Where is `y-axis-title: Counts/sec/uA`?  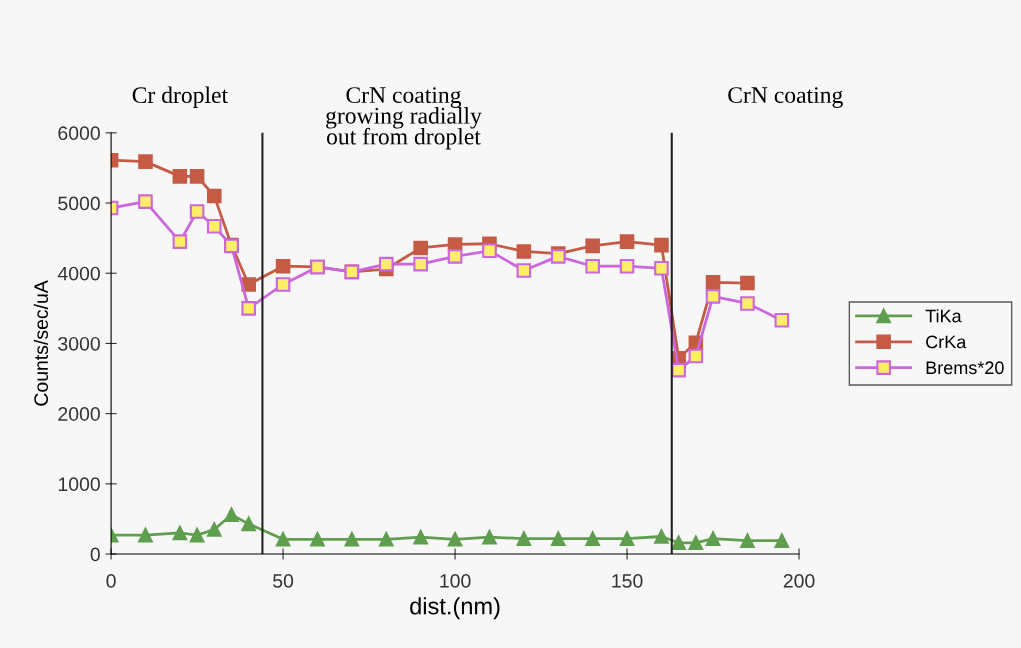
y-axis-title: Counts/sec/uA is located at coordinates (41, 343).